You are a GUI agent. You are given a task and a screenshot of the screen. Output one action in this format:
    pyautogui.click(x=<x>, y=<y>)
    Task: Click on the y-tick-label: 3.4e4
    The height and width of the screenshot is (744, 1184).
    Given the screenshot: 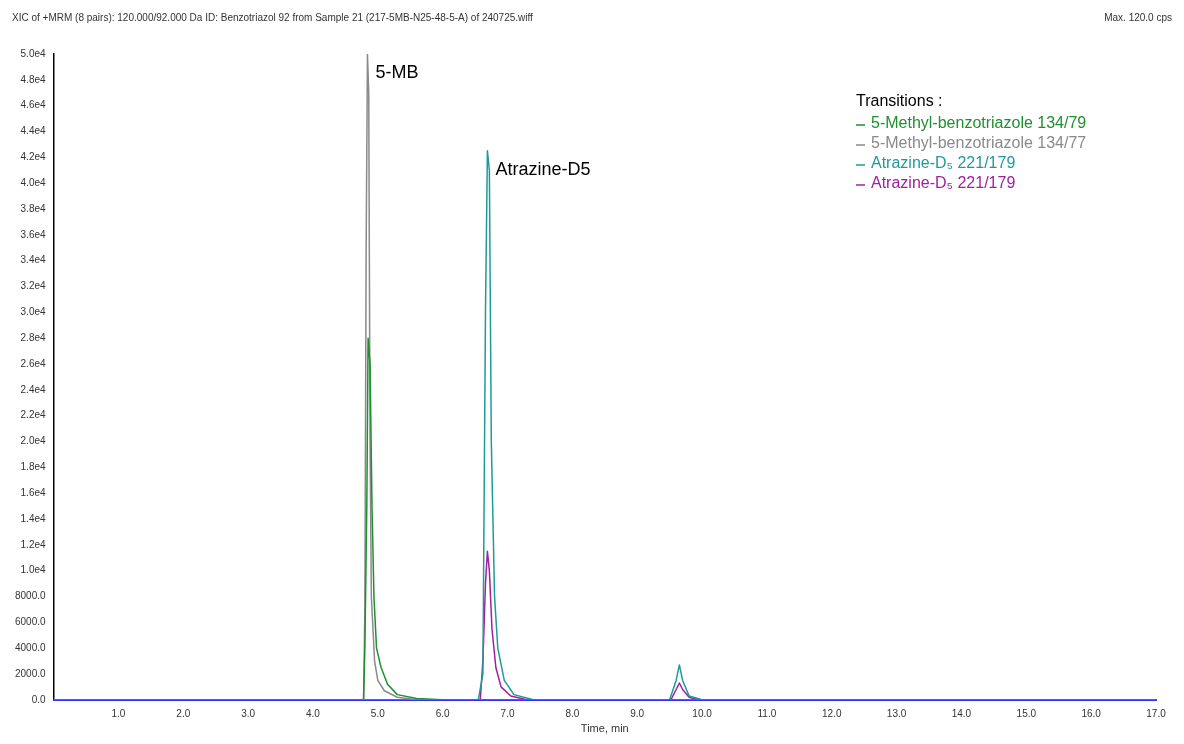 What is the action you would take?
    pyautogui.click(x=33, y=260)
    